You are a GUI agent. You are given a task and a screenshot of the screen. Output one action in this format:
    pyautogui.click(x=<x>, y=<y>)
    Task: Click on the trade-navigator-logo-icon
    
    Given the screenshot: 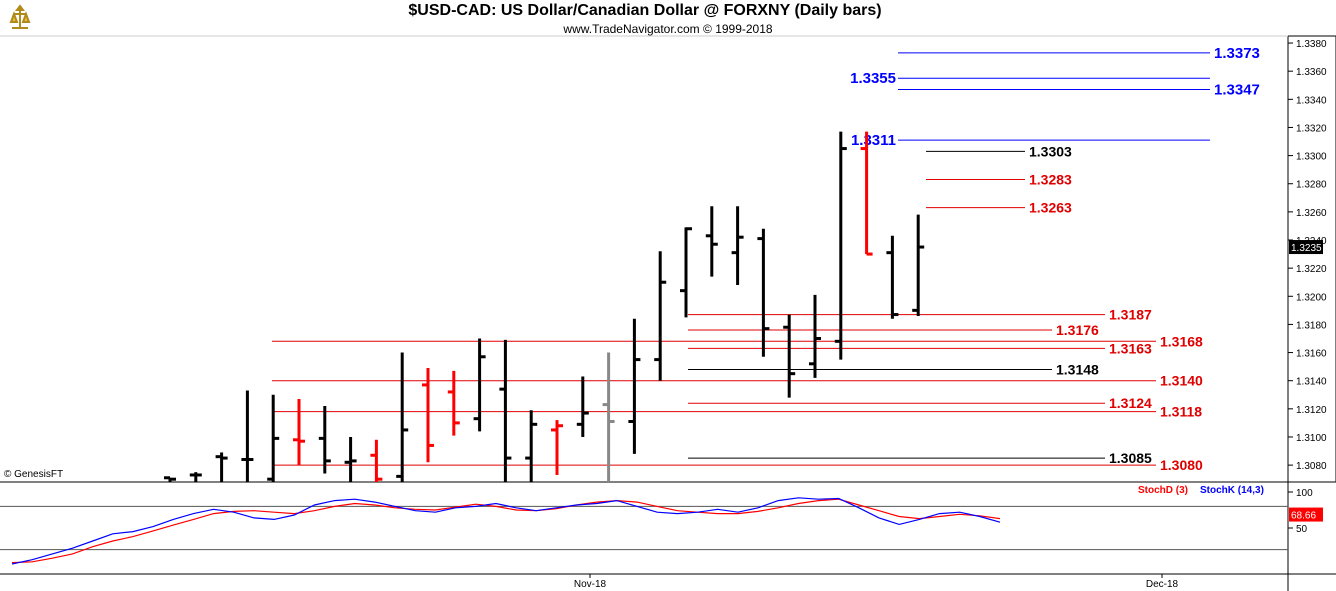 What is the action you would take?
    pyautogui.click(x=20, y=16)
    